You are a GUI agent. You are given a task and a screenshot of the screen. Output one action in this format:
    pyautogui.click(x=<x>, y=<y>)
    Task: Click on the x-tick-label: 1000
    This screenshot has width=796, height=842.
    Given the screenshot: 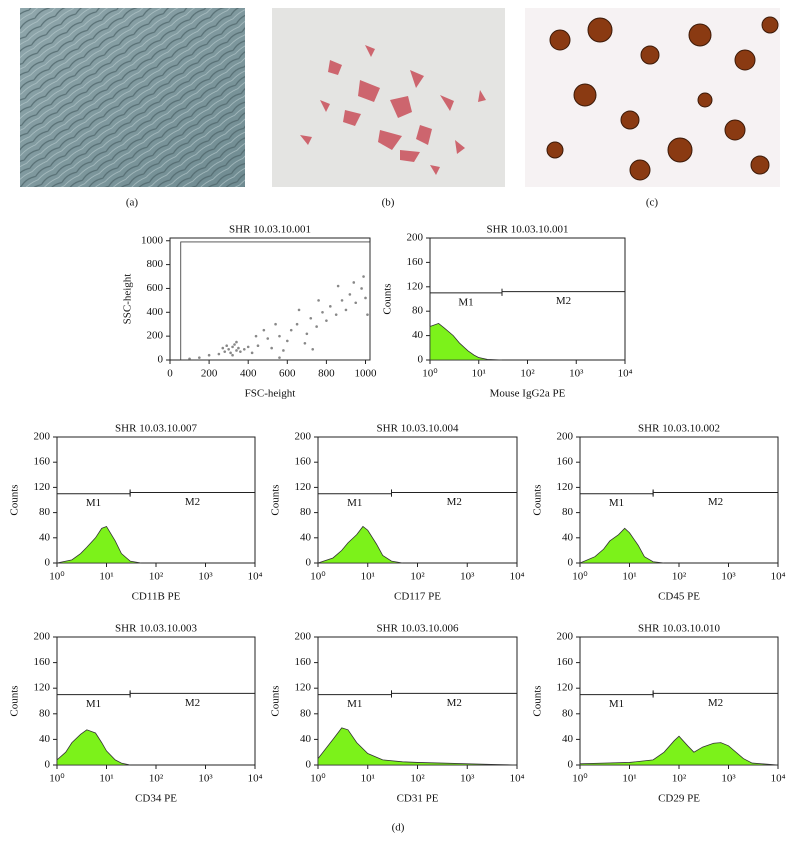 What is the action you would take?
    pyautogui.click(x=366, y=374)
    